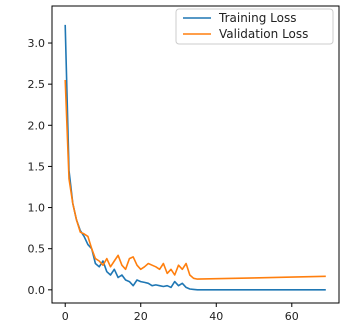 Image resolution: width=351 pixels, height=325 pixels. What do you see at coordinates (257, 18) in the screenshot?
I see `legend-label-training-loss: Training Loss` at bounding box center [257, 18].